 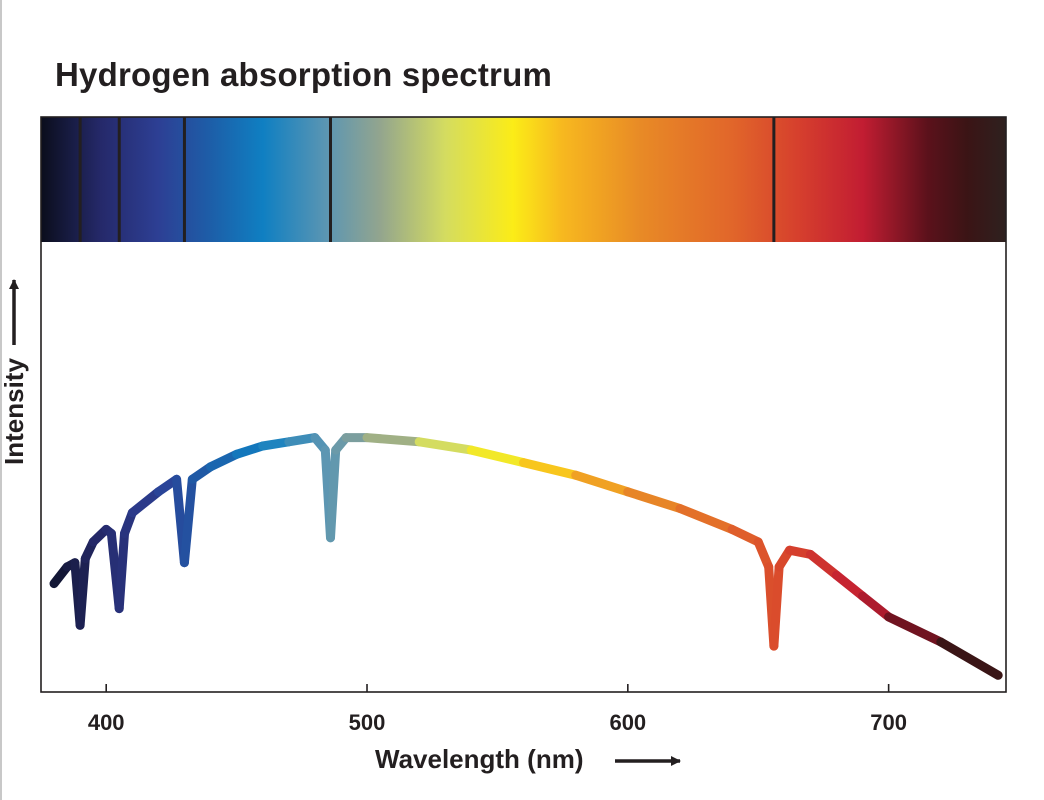 I want to click on y-axis-label: Intensity, so click(x=14, y=411).